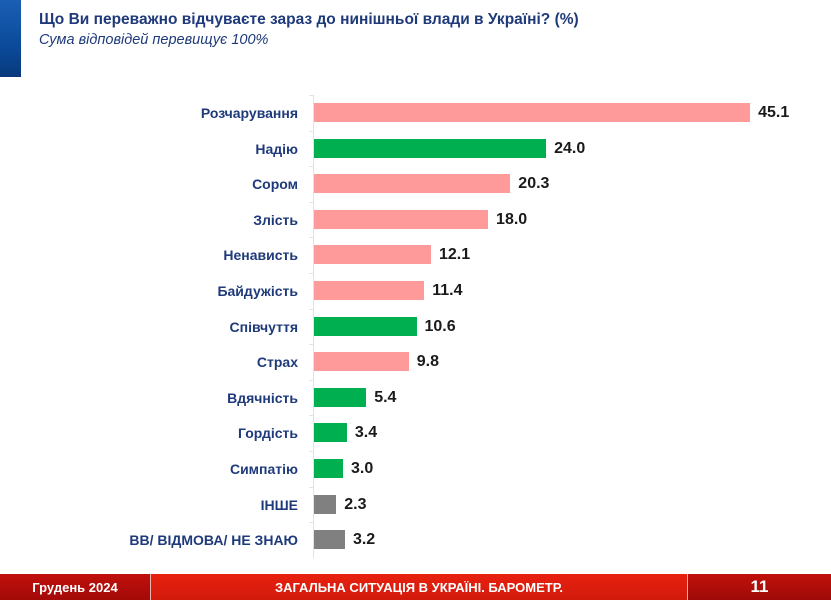  Describe the element at coordinates (279, 504) in the screenshot. I see `category-label: ІНШЕ` at that location.